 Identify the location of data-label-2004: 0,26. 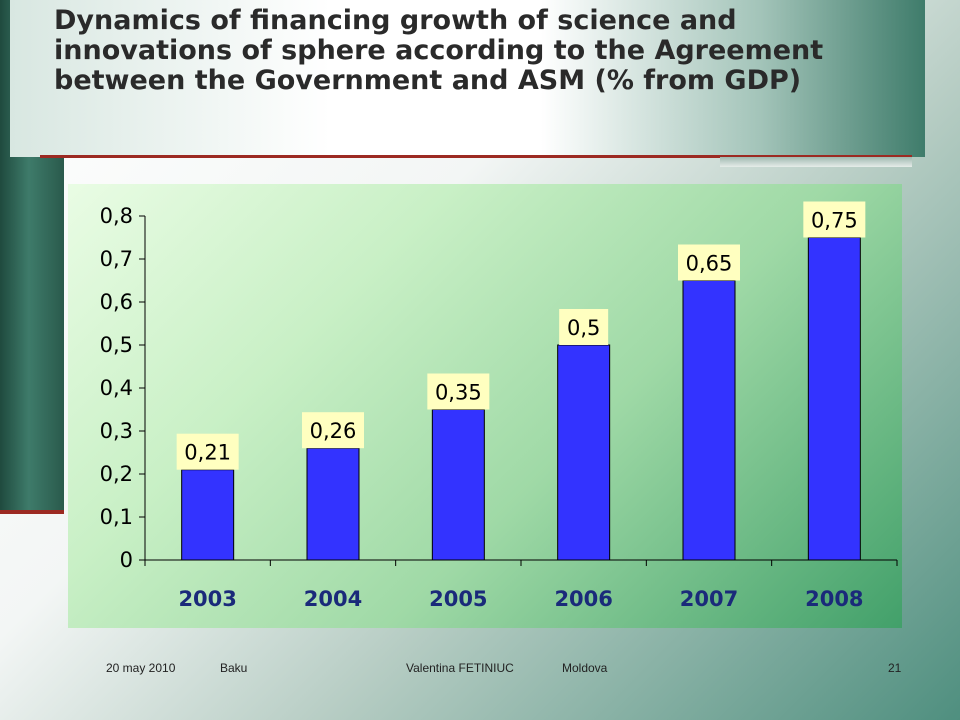
(333, 431).